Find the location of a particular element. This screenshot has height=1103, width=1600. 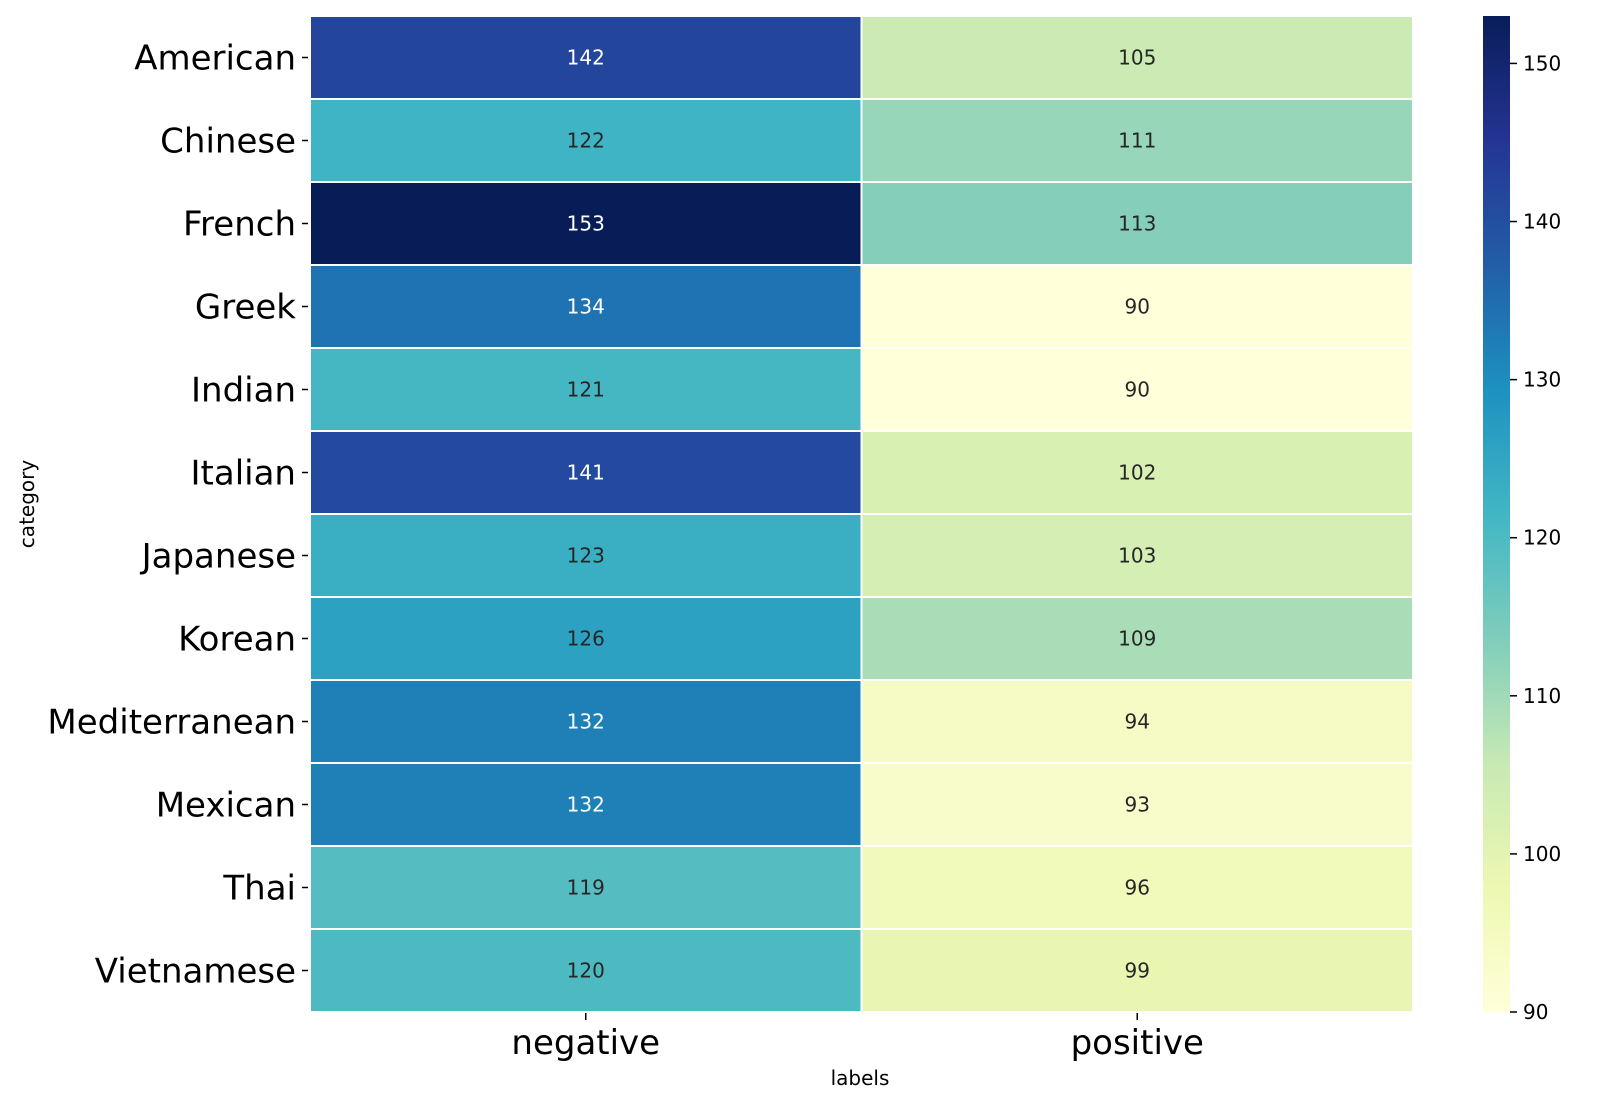

cell-value-label: 153 is located at coordinates (586, 224).